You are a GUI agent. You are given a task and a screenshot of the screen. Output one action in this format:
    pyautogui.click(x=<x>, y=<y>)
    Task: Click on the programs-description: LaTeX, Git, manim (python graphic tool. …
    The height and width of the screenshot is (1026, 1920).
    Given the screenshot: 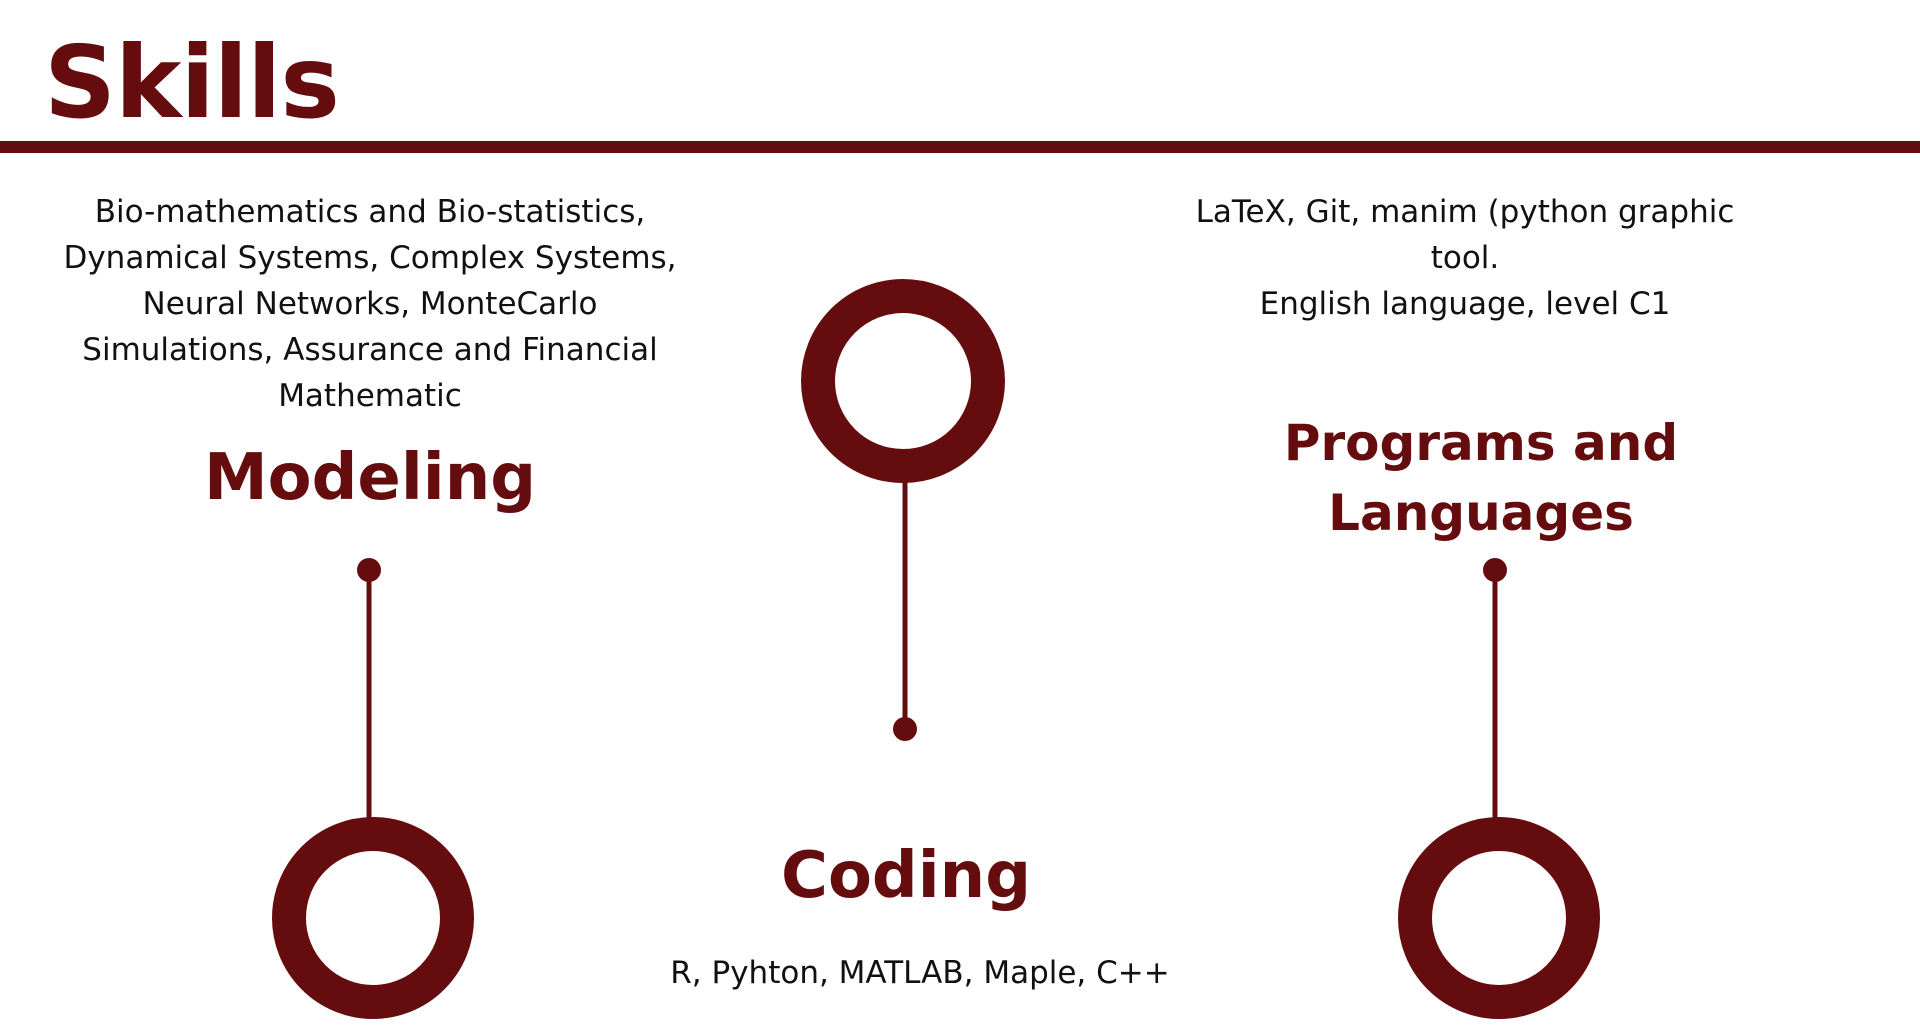 What is the action you would take?
    pyautogui.click(x=1465, y=258)
    